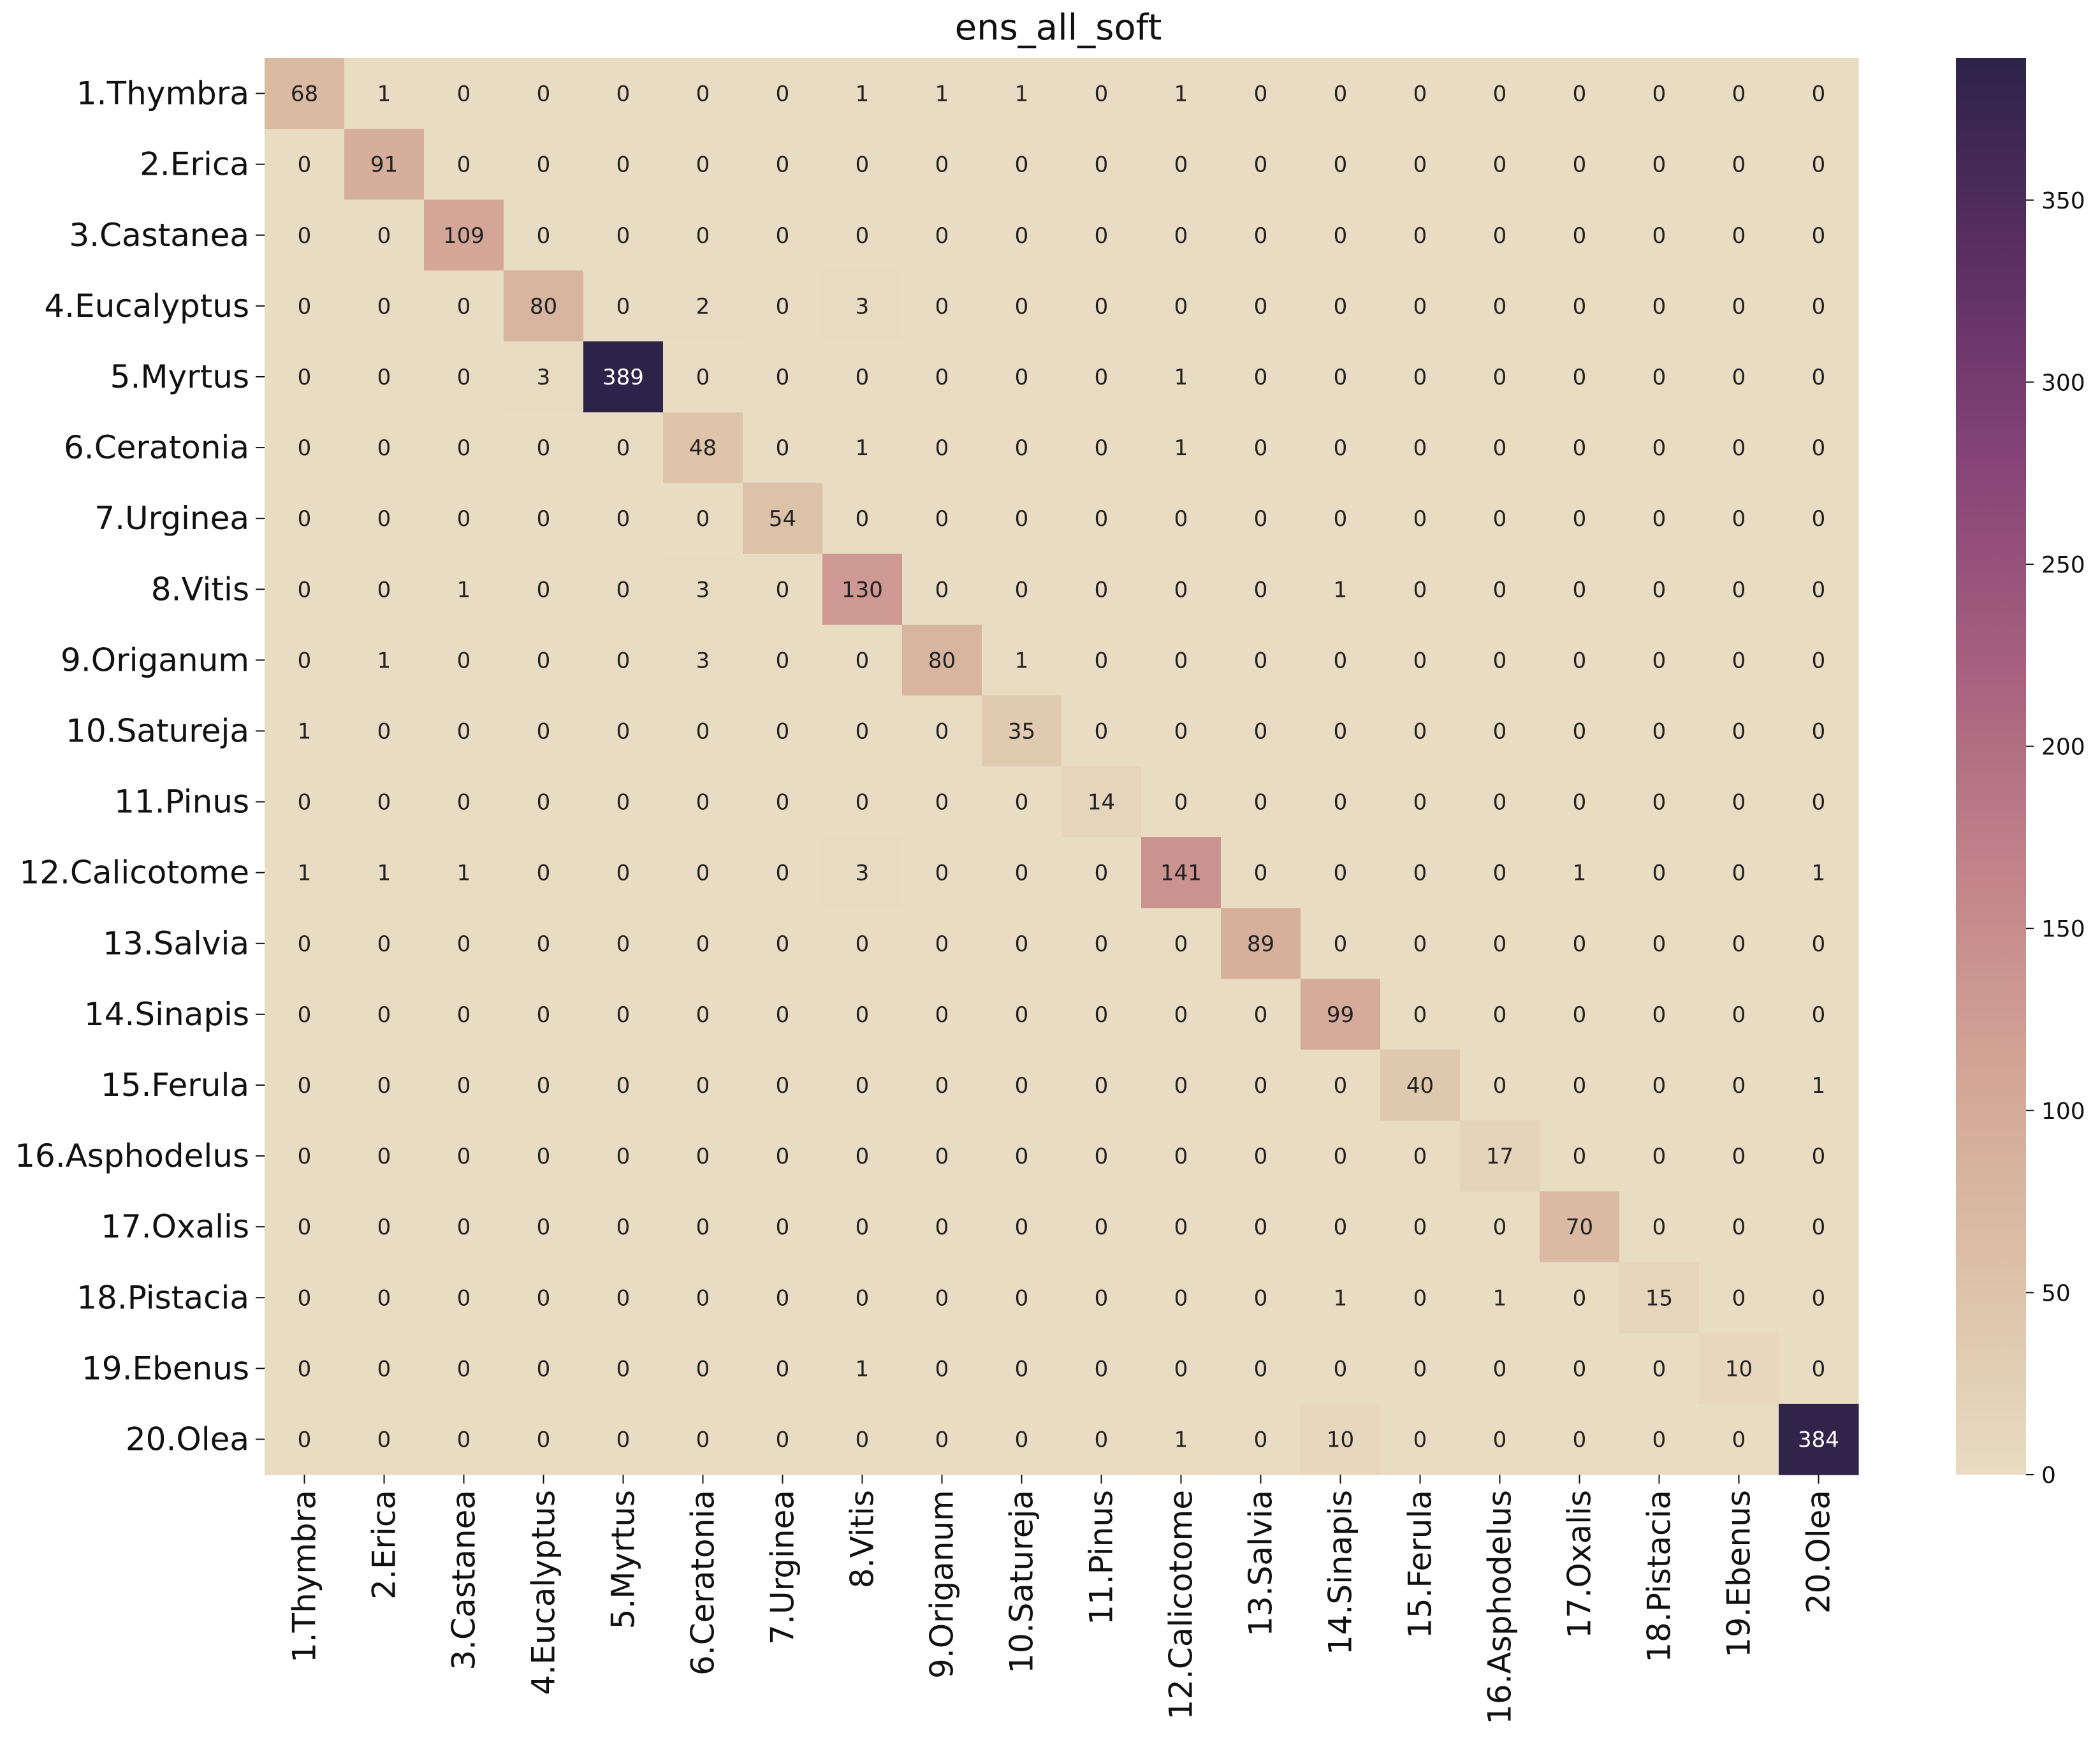 The height and width of the screenshot is (1738, 2100). I want to click on cell-value-label: 10, so click(1739, 1369).